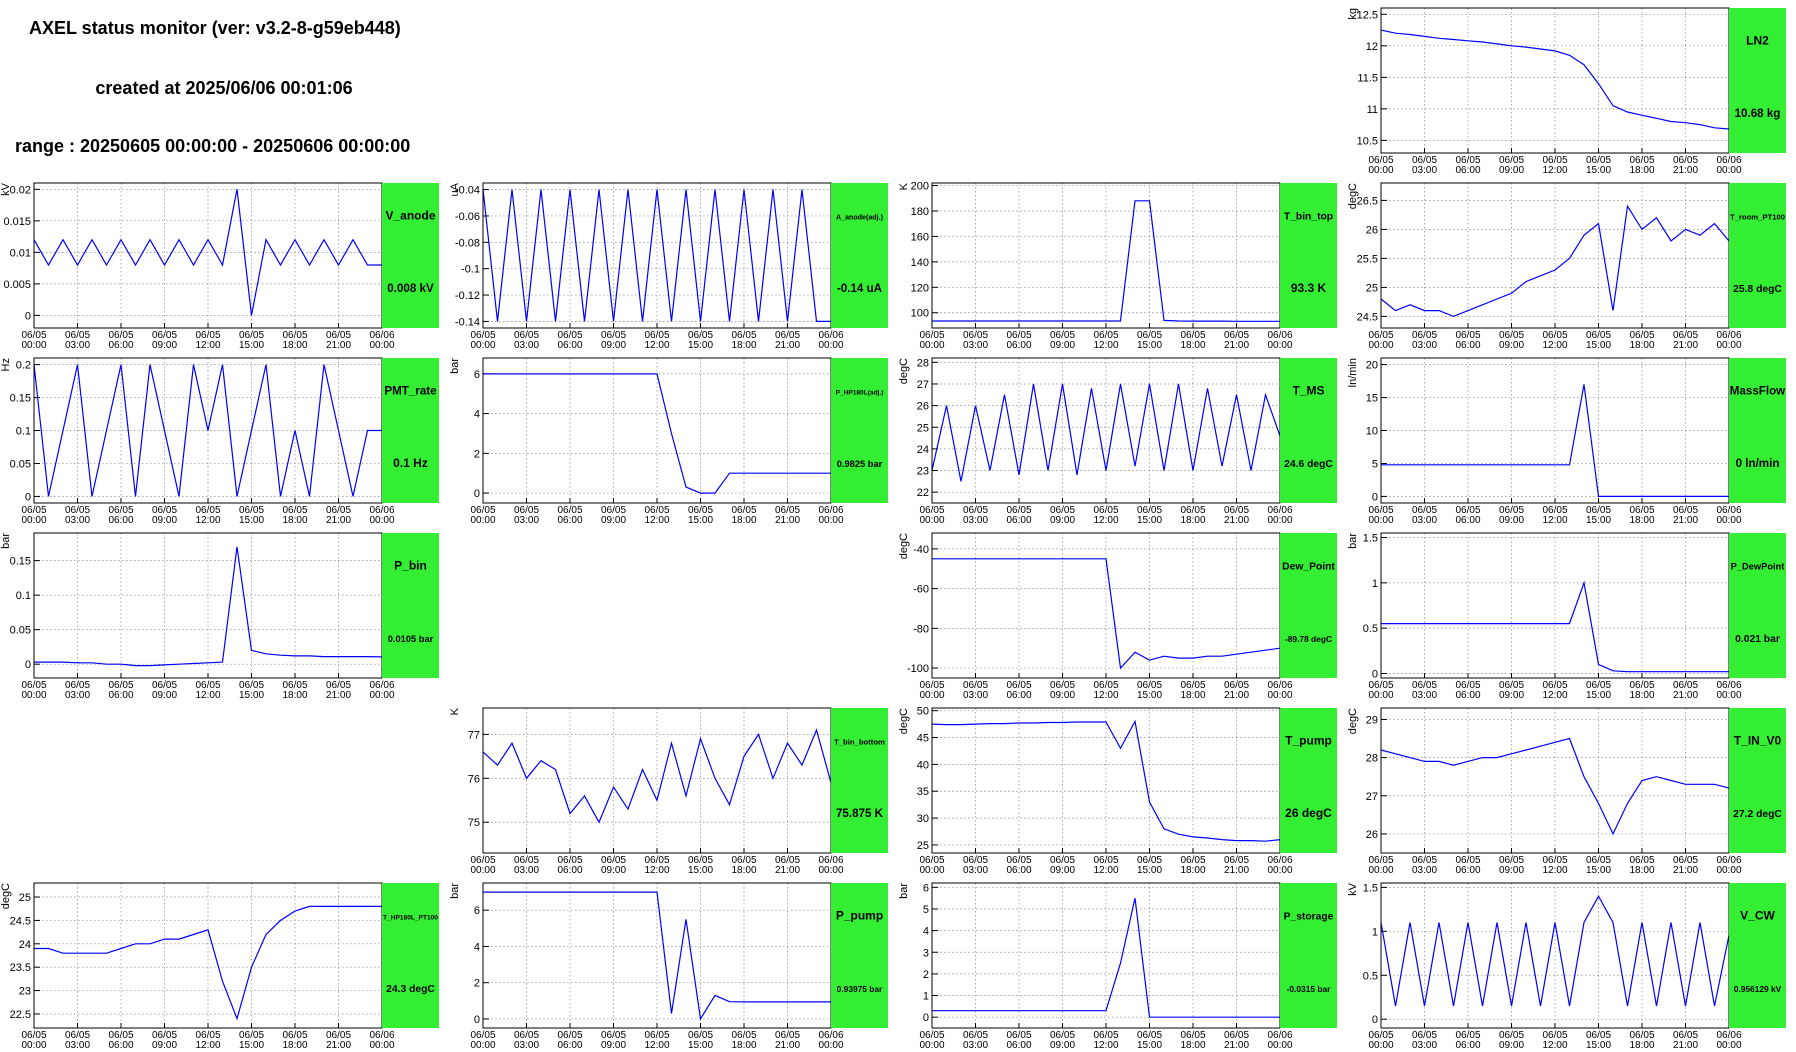 Image resolution: width=1796 pixels, height=1052 pixels. Describe the element at coordinates (1308, 566) in the screenshot. I see `status-name: Dew_Point` at that location.